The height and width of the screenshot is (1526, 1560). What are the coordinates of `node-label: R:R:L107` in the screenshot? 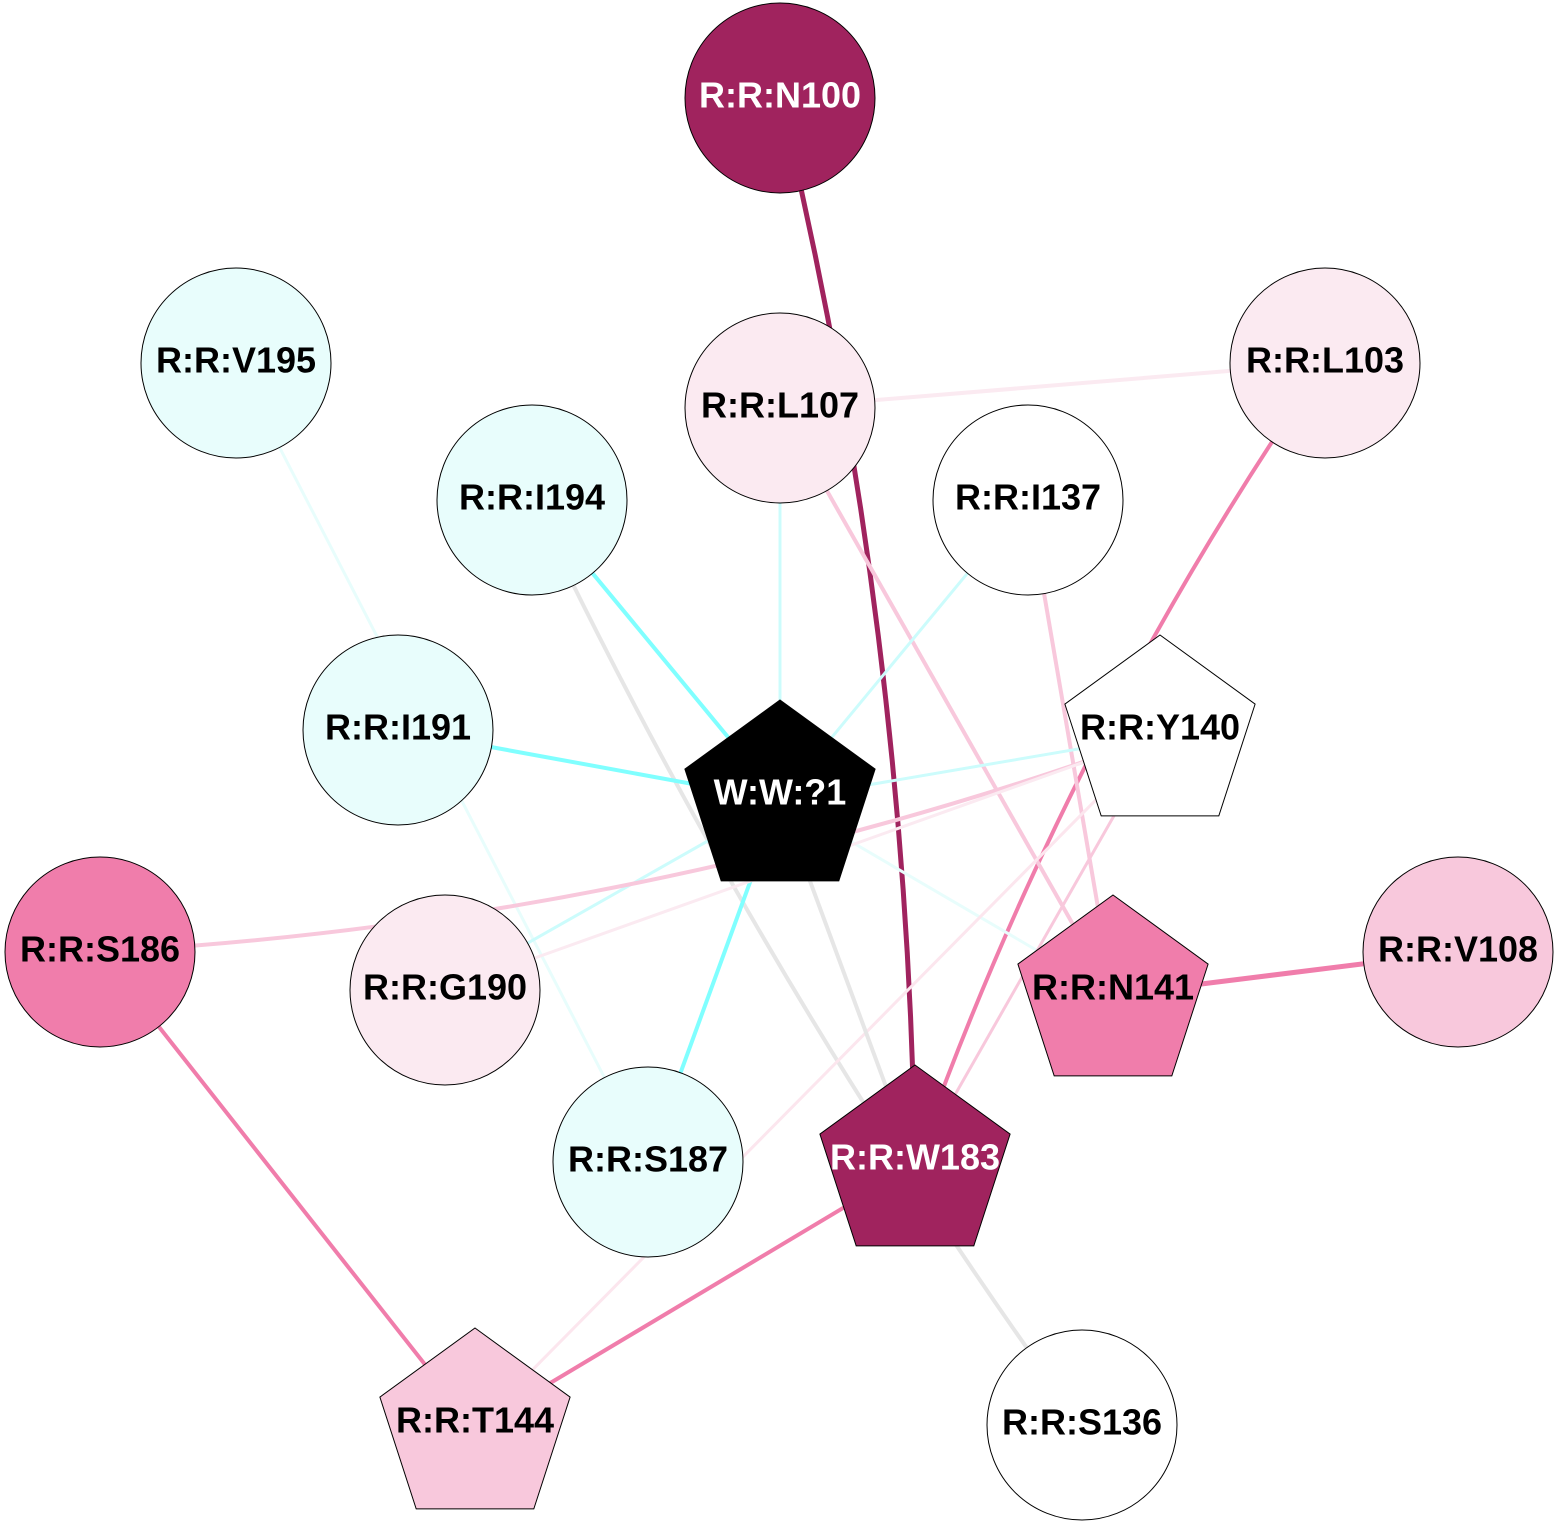 It's located at (780, 405).